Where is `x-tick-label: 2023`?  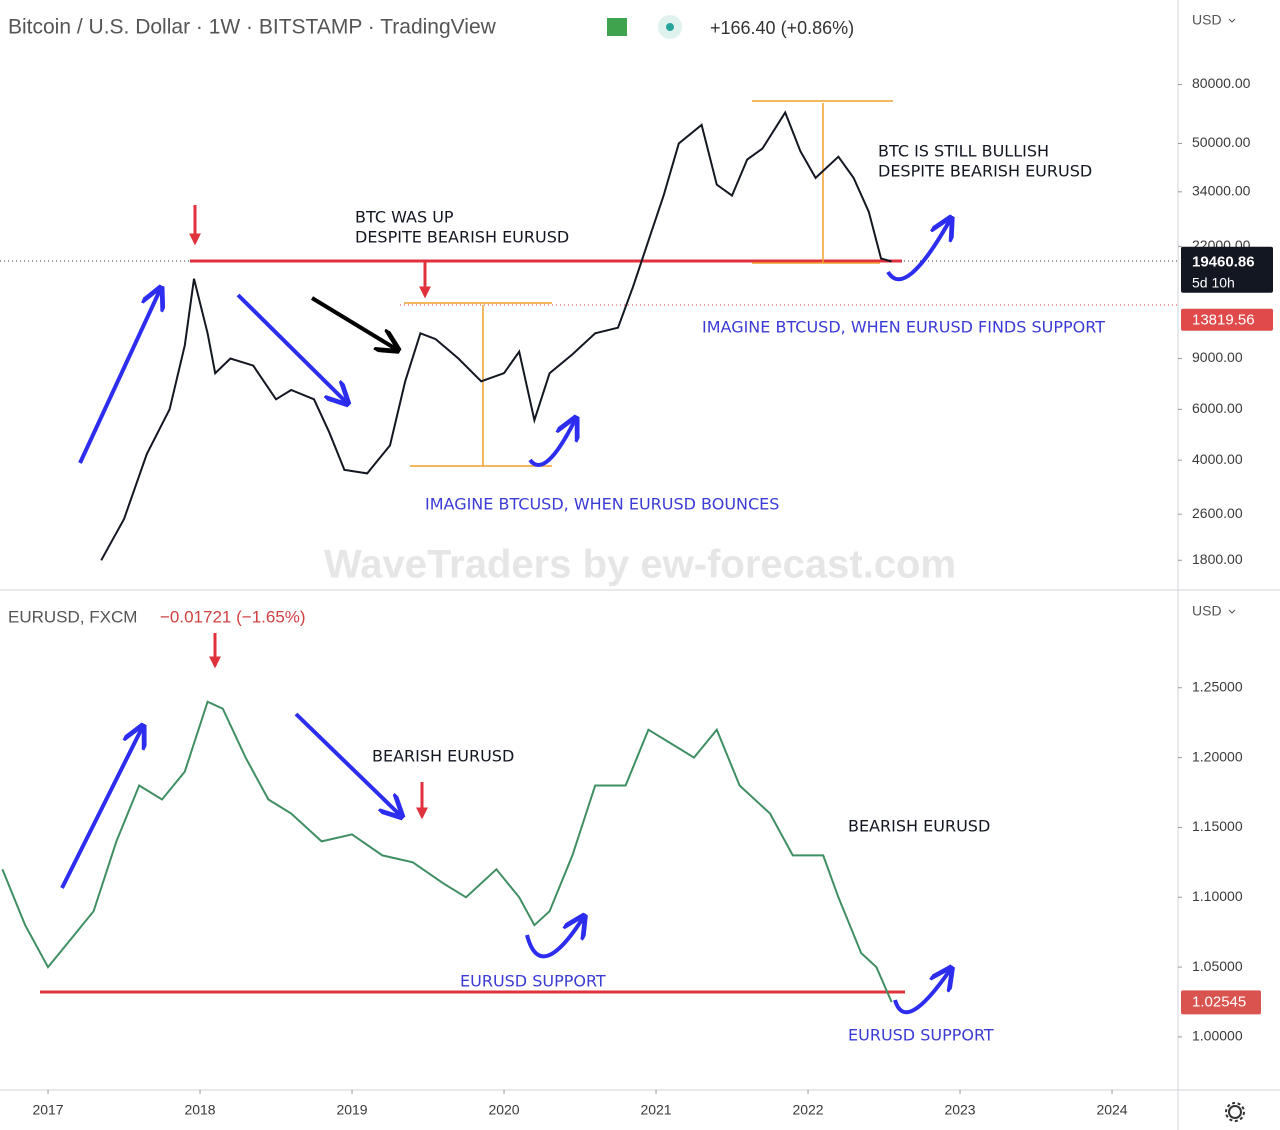 x-tick-label: 2023 is located at coordinates (959, 1110).